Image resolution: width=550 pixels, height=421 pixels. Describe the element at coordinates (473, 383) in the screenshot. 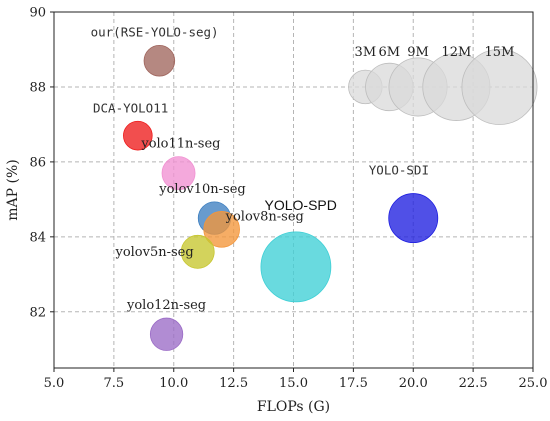

I see `x-tick-label: 22.5` at that location.